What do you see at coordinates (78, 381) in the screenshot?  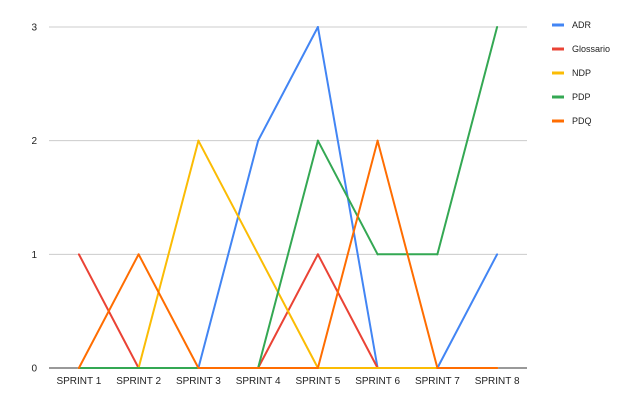 I see `x-tick-label: SPRINT 1` at bounding box center [78, 381].